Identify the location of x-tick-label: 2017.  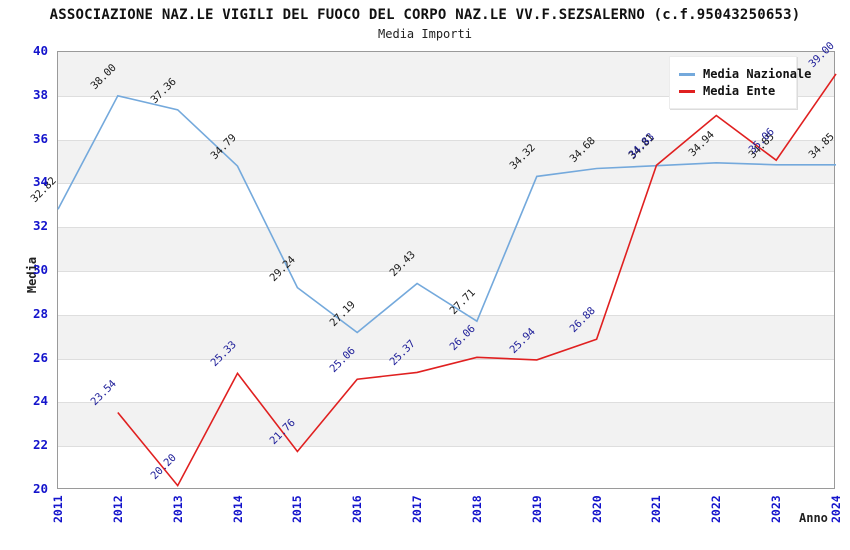
(417, 509).